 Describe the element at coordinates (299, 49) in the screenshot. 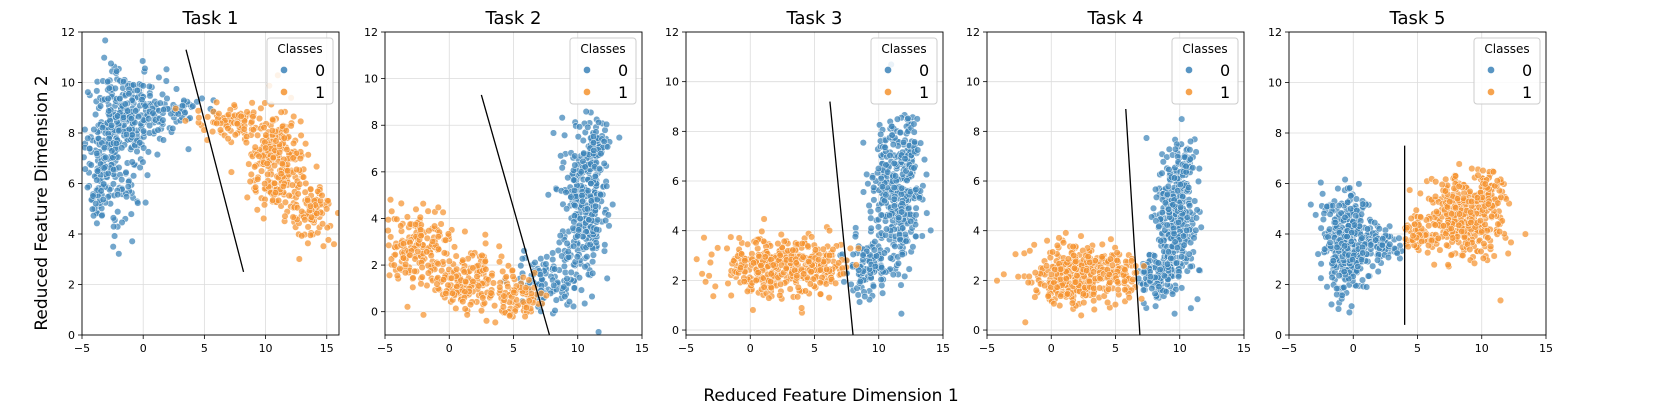

I see `legend-title: Classes` at that location.